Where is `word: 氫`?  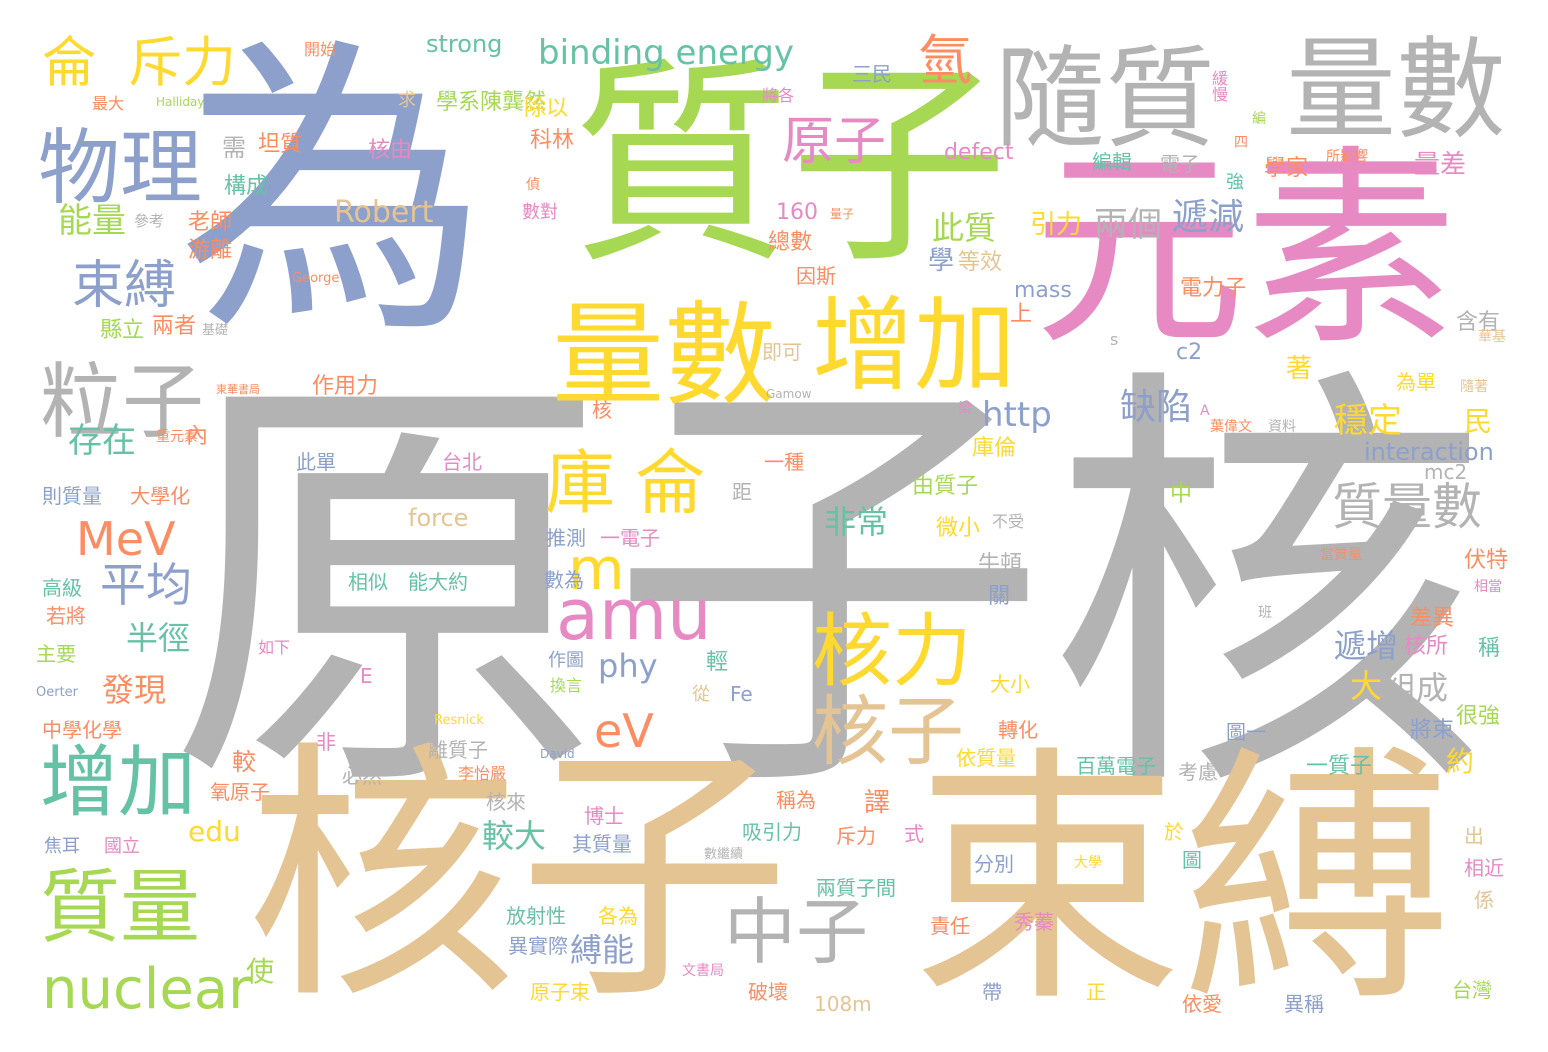
word: 氫 is located at coordinates (945, 60).